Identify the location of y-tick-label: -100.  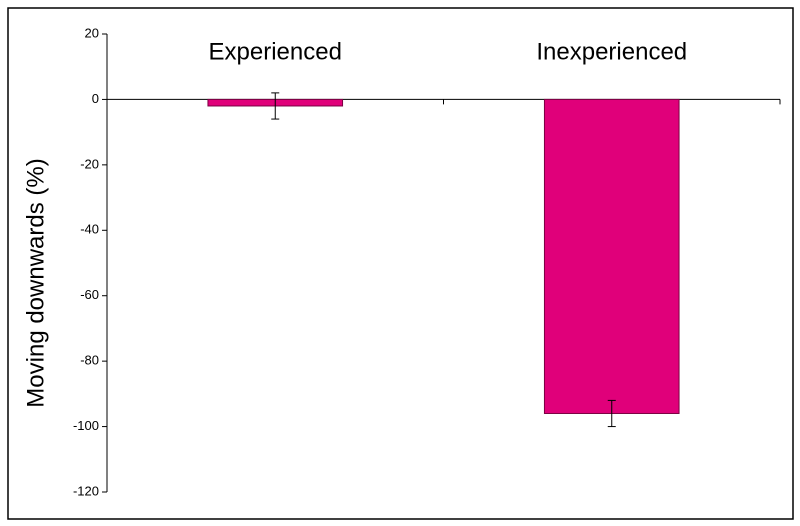
(86, 425).